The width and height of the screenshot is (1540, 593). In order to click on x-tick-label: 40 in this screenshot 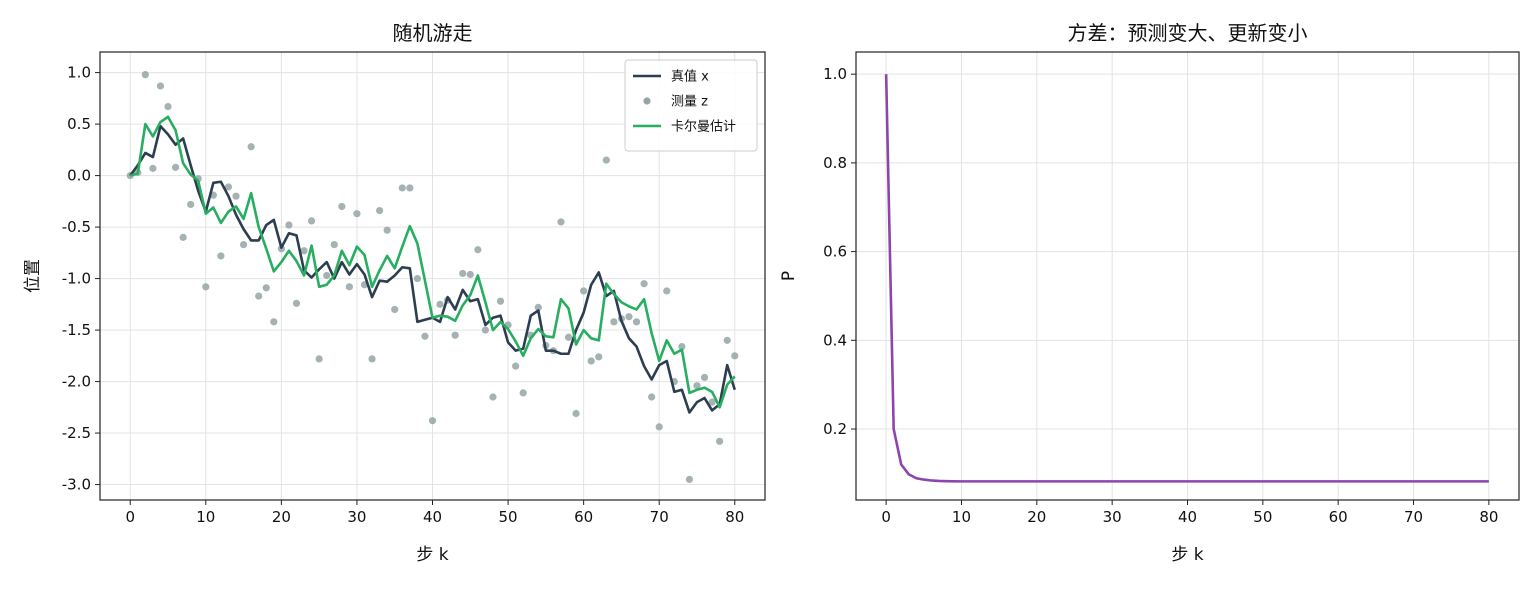, I will do `click(1187, 517)`.